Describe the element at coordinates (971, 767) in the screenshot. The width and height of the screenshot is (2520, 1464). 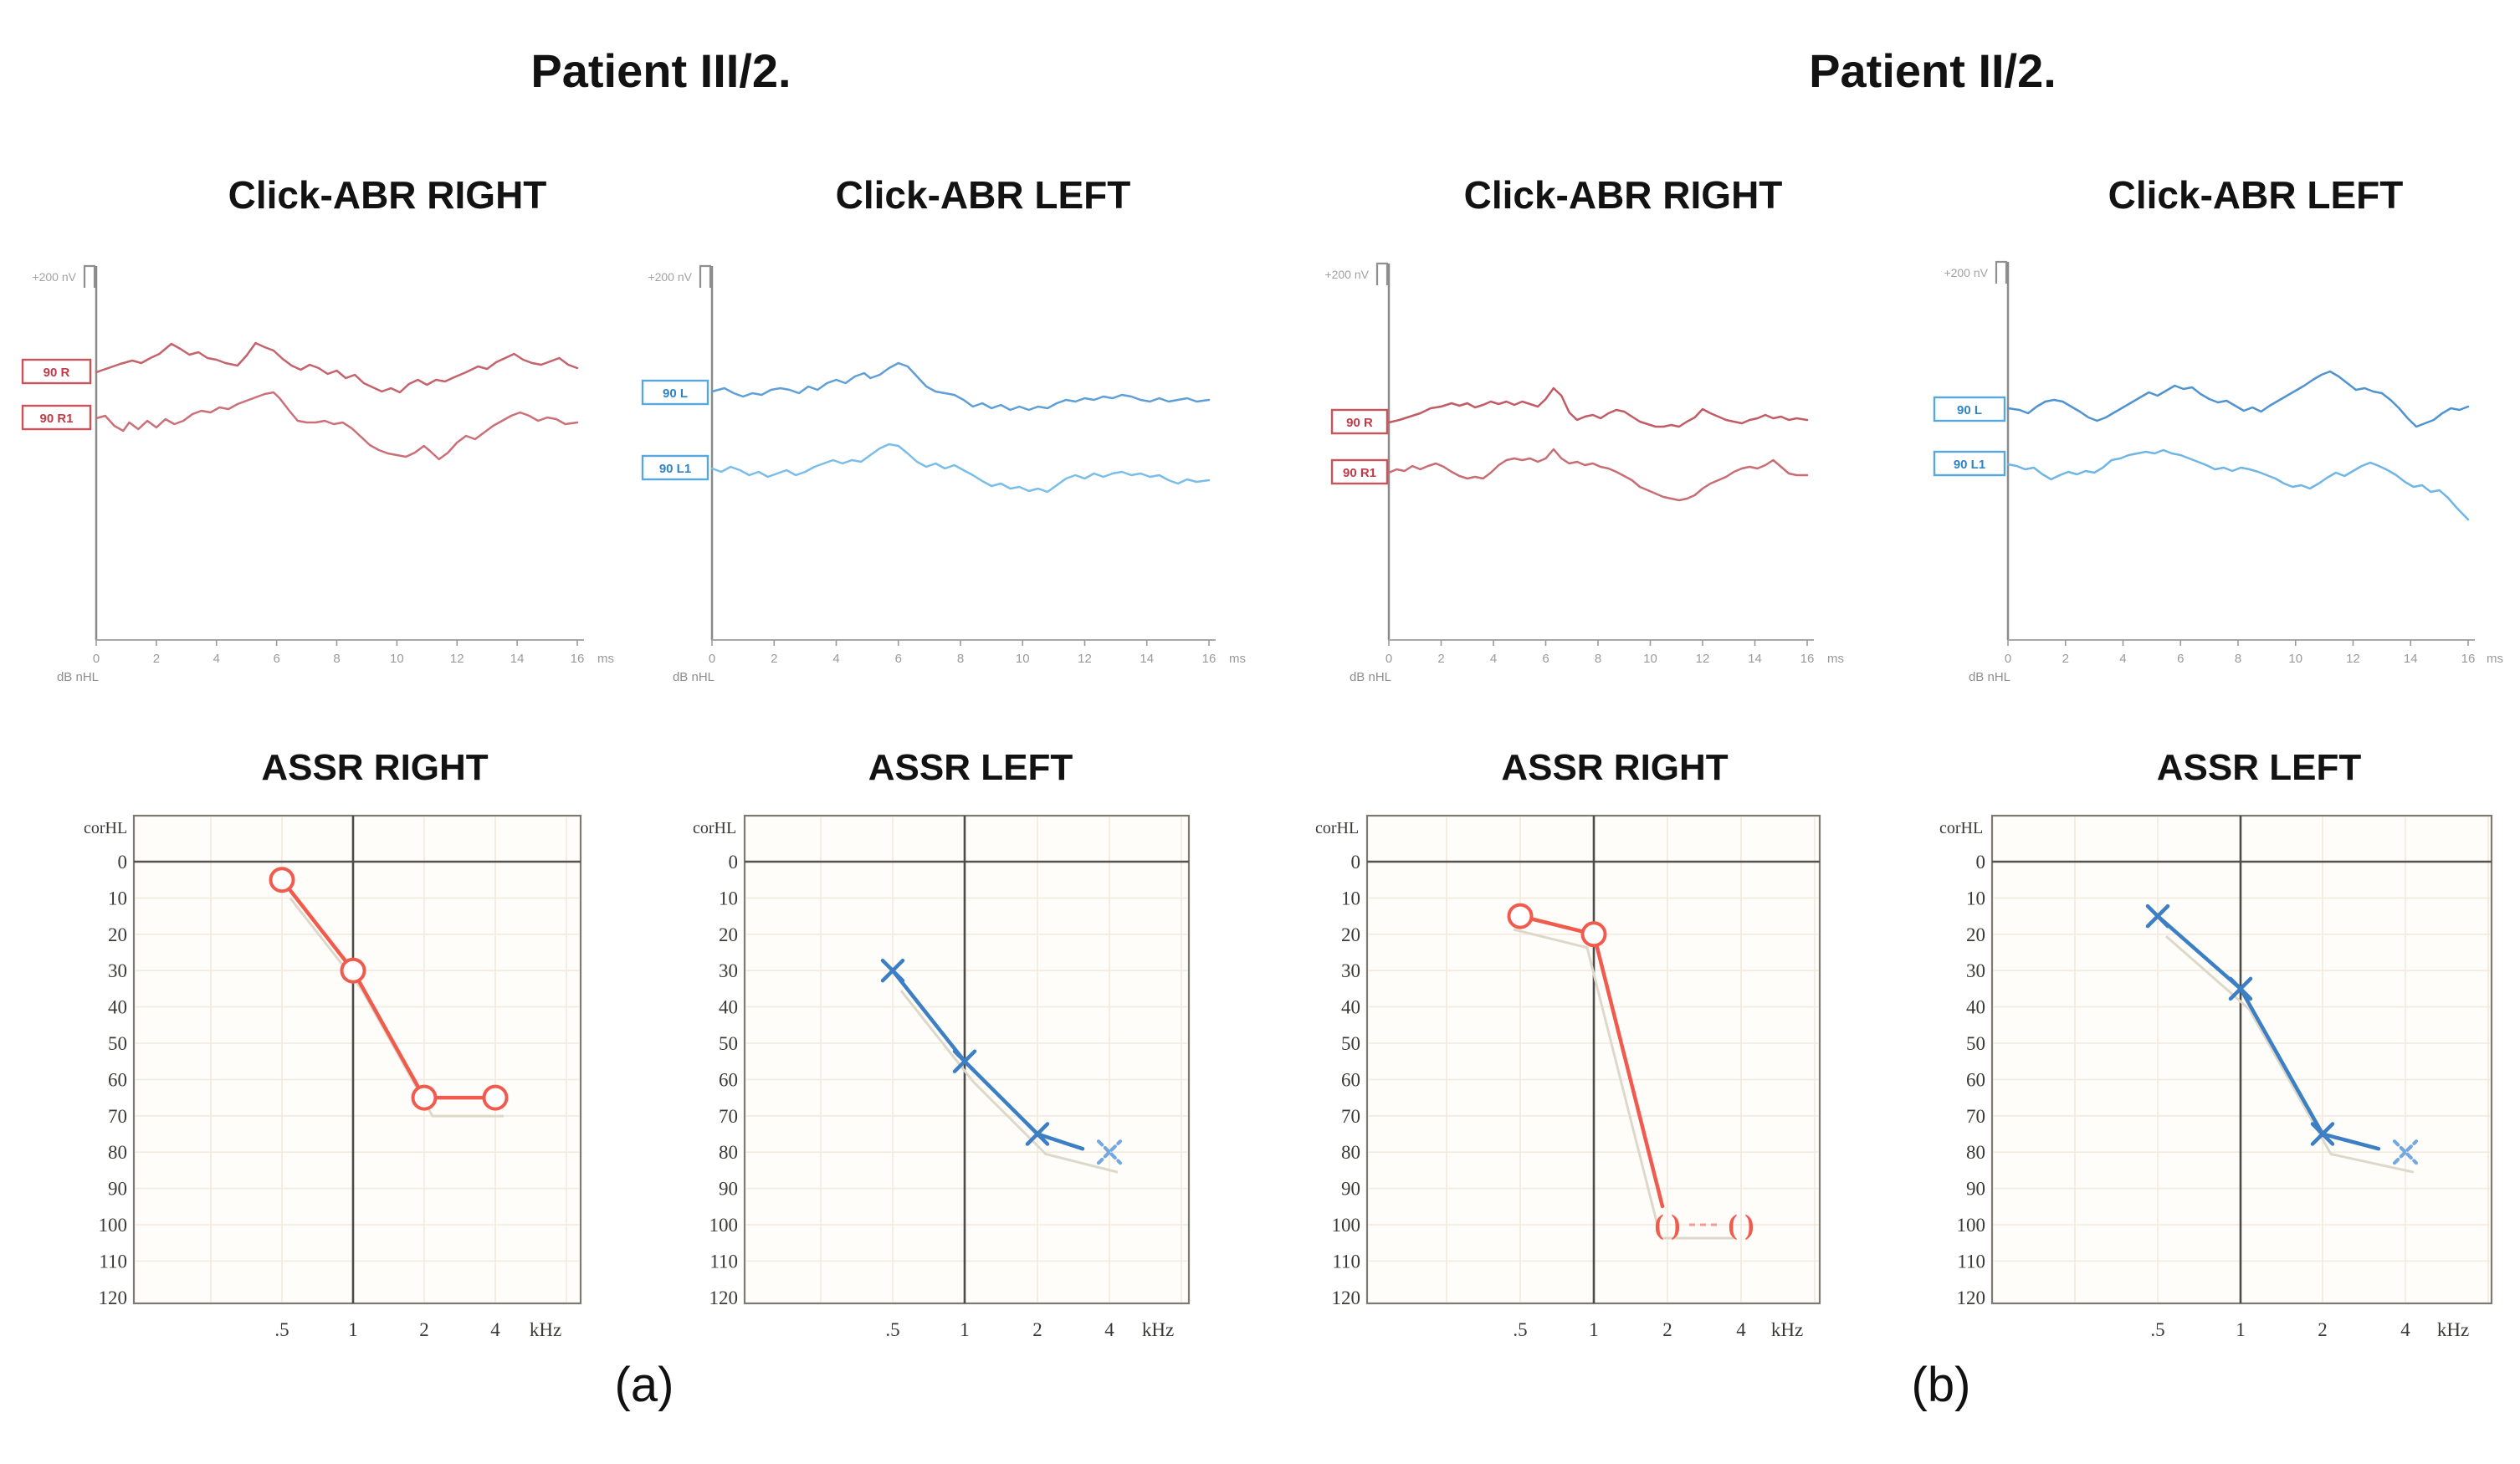
I see `assr-heading-III2-left: ASSR LEFT` at that location.